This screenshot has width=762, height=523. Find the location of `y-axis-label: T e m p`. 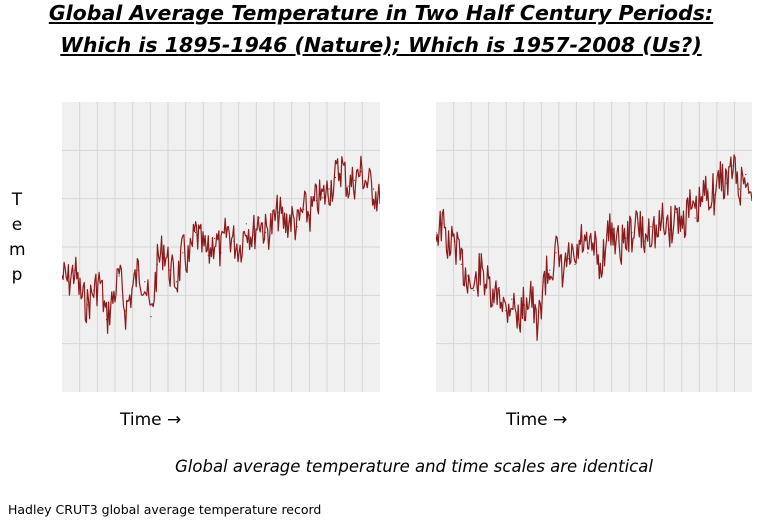

y-axis-label: T e m p is located at coordinates (17, 238).